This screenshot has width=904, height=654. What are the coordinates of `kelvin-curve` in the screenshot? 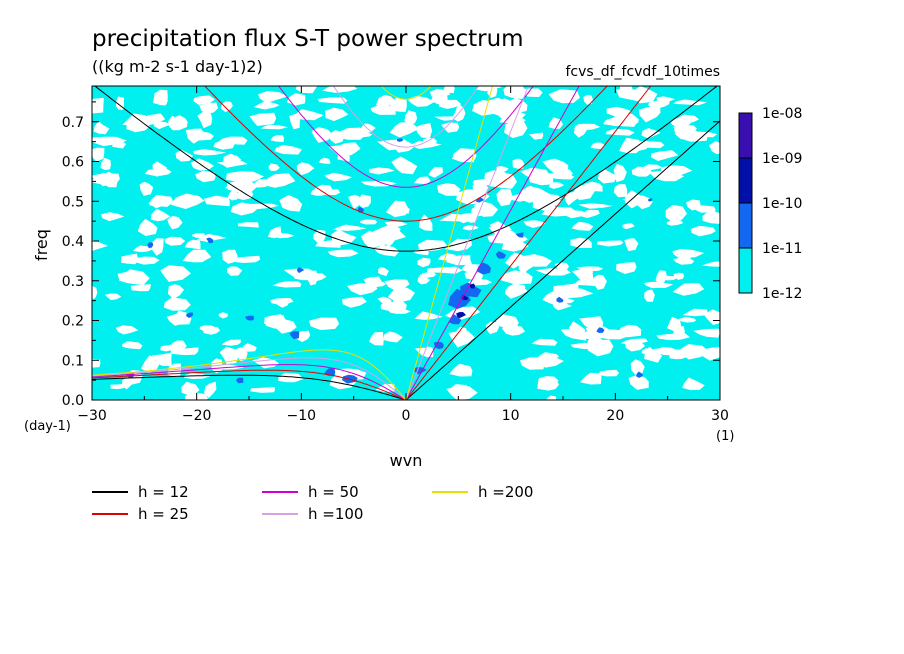 It's located at (528, 243).